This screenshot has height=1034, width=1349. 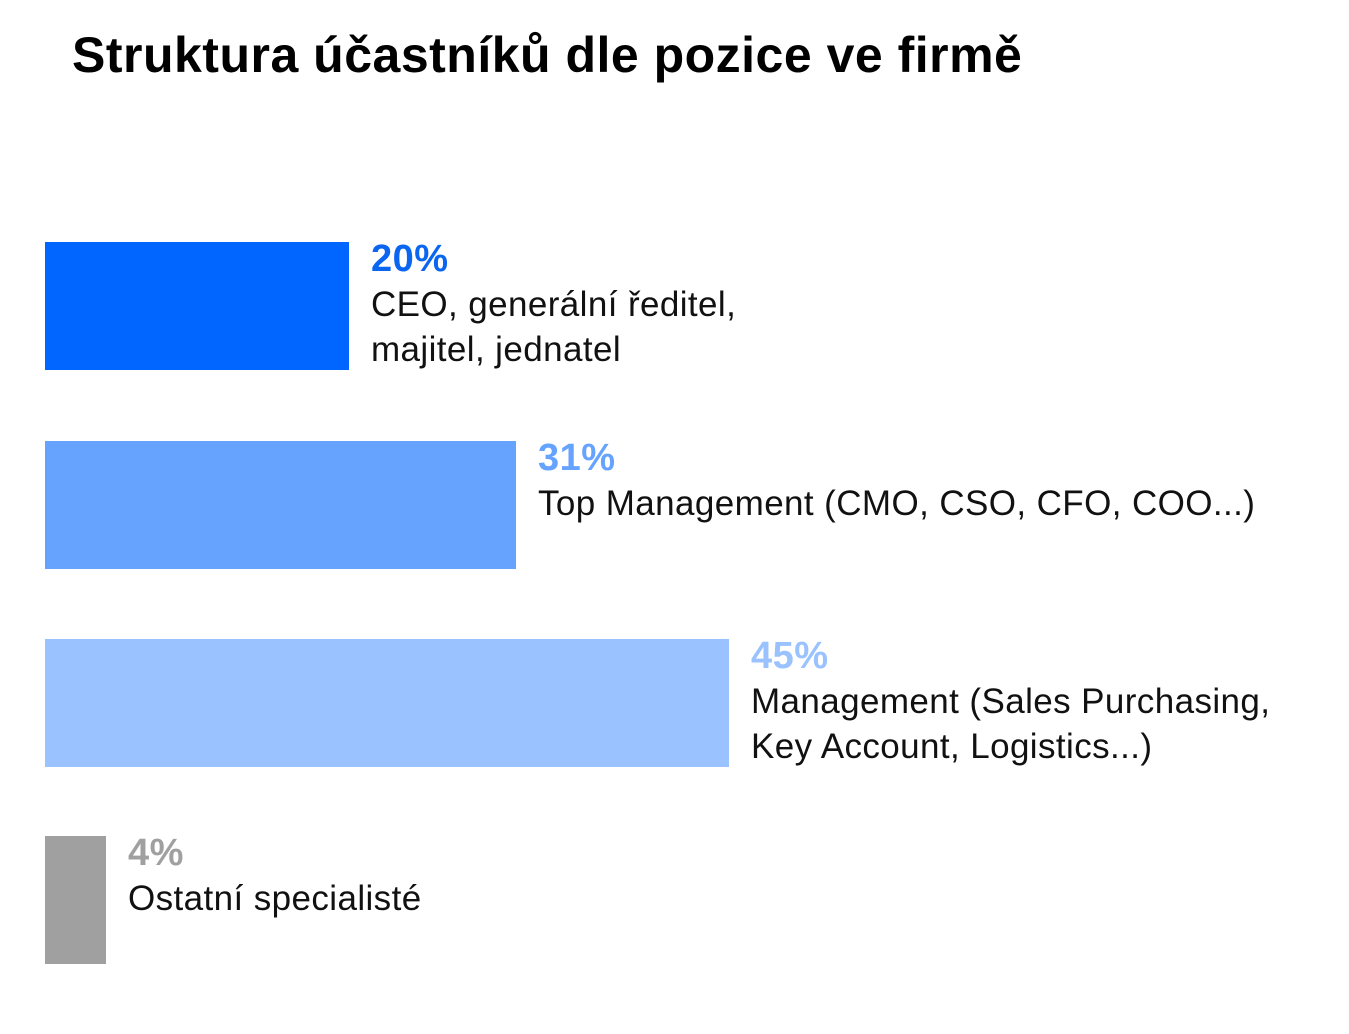 I want to click on bar-category-label: Management (Sales Purchasing,, so click(x=1011, y=701).